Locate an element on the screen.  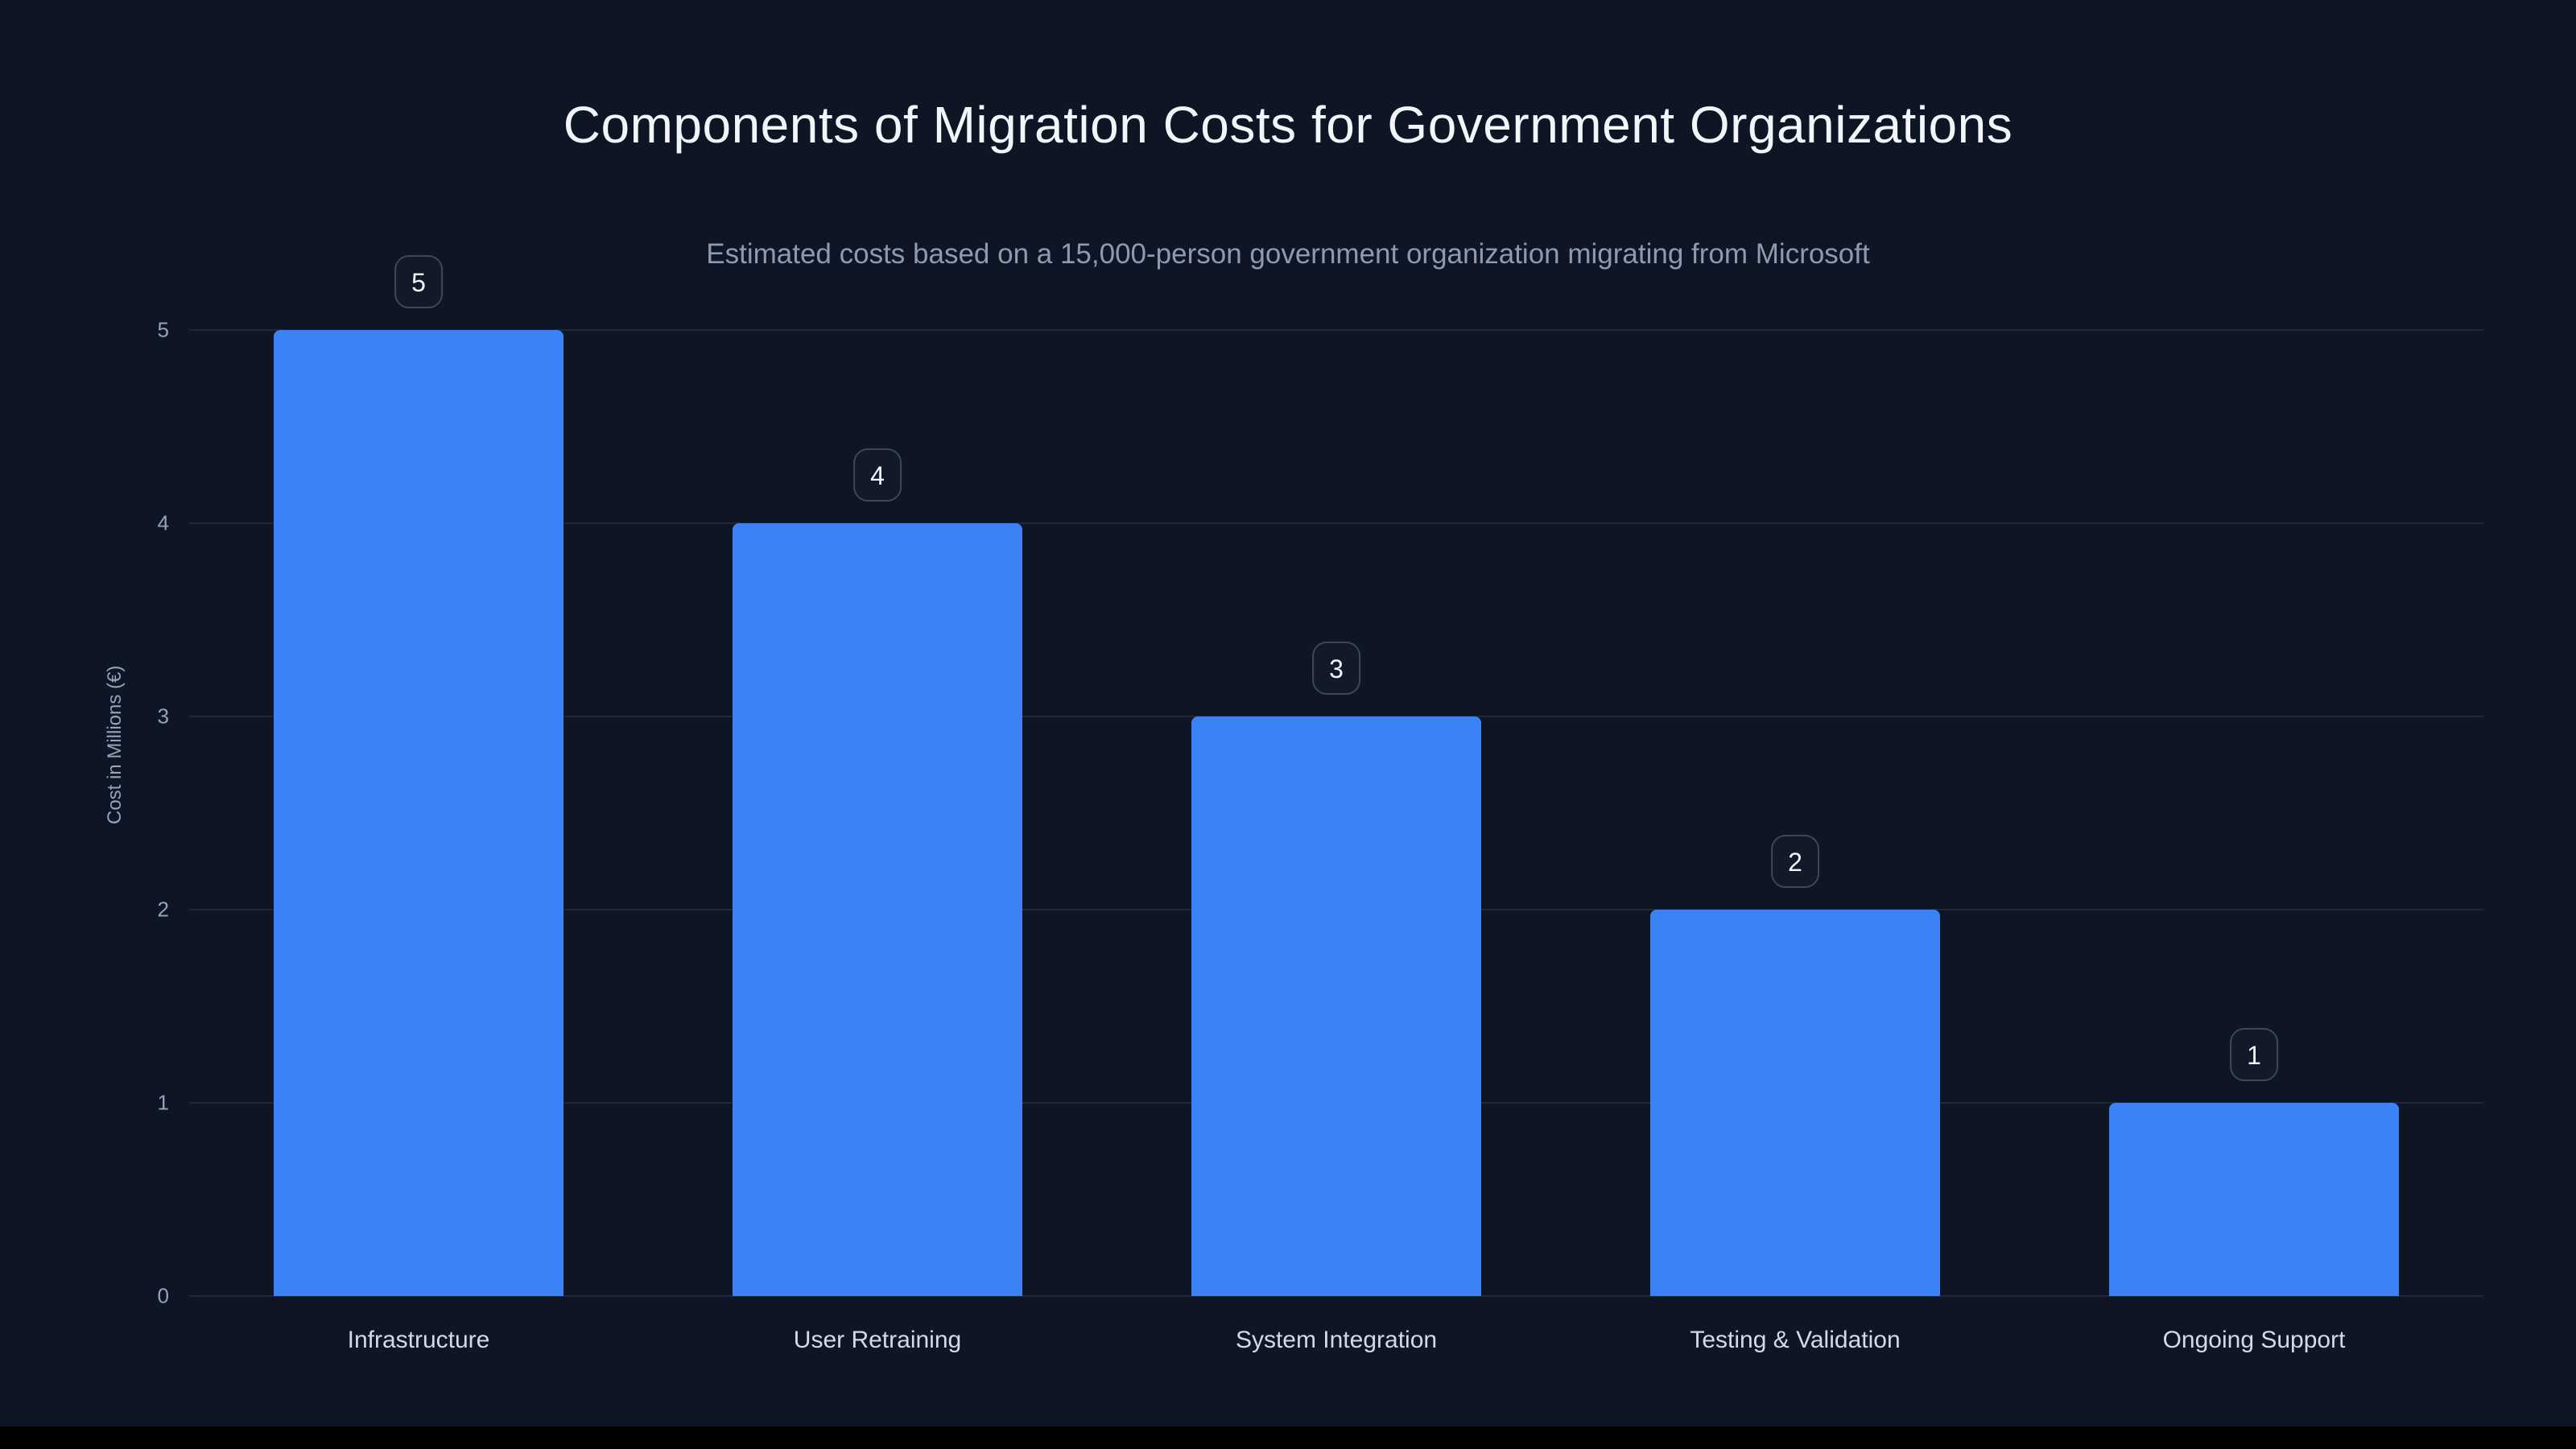
x-category-label: User Retraining is located at coordinates (877, 1340).